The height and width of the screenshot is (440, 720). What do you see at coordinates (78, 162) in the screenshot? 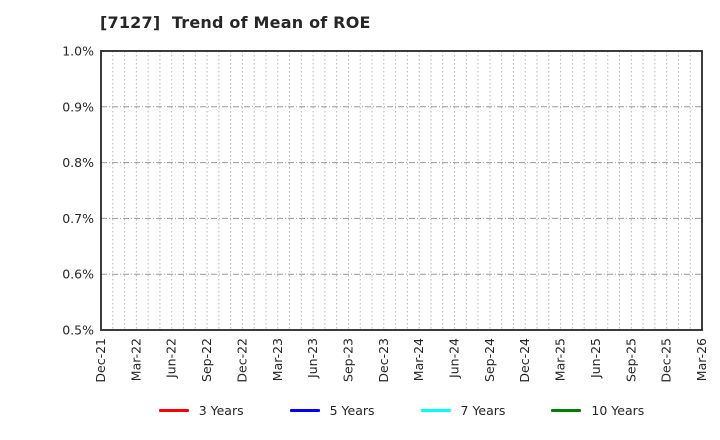
I see `y-axis-tick-label: 0.8%` at bounding box center [78, 162].